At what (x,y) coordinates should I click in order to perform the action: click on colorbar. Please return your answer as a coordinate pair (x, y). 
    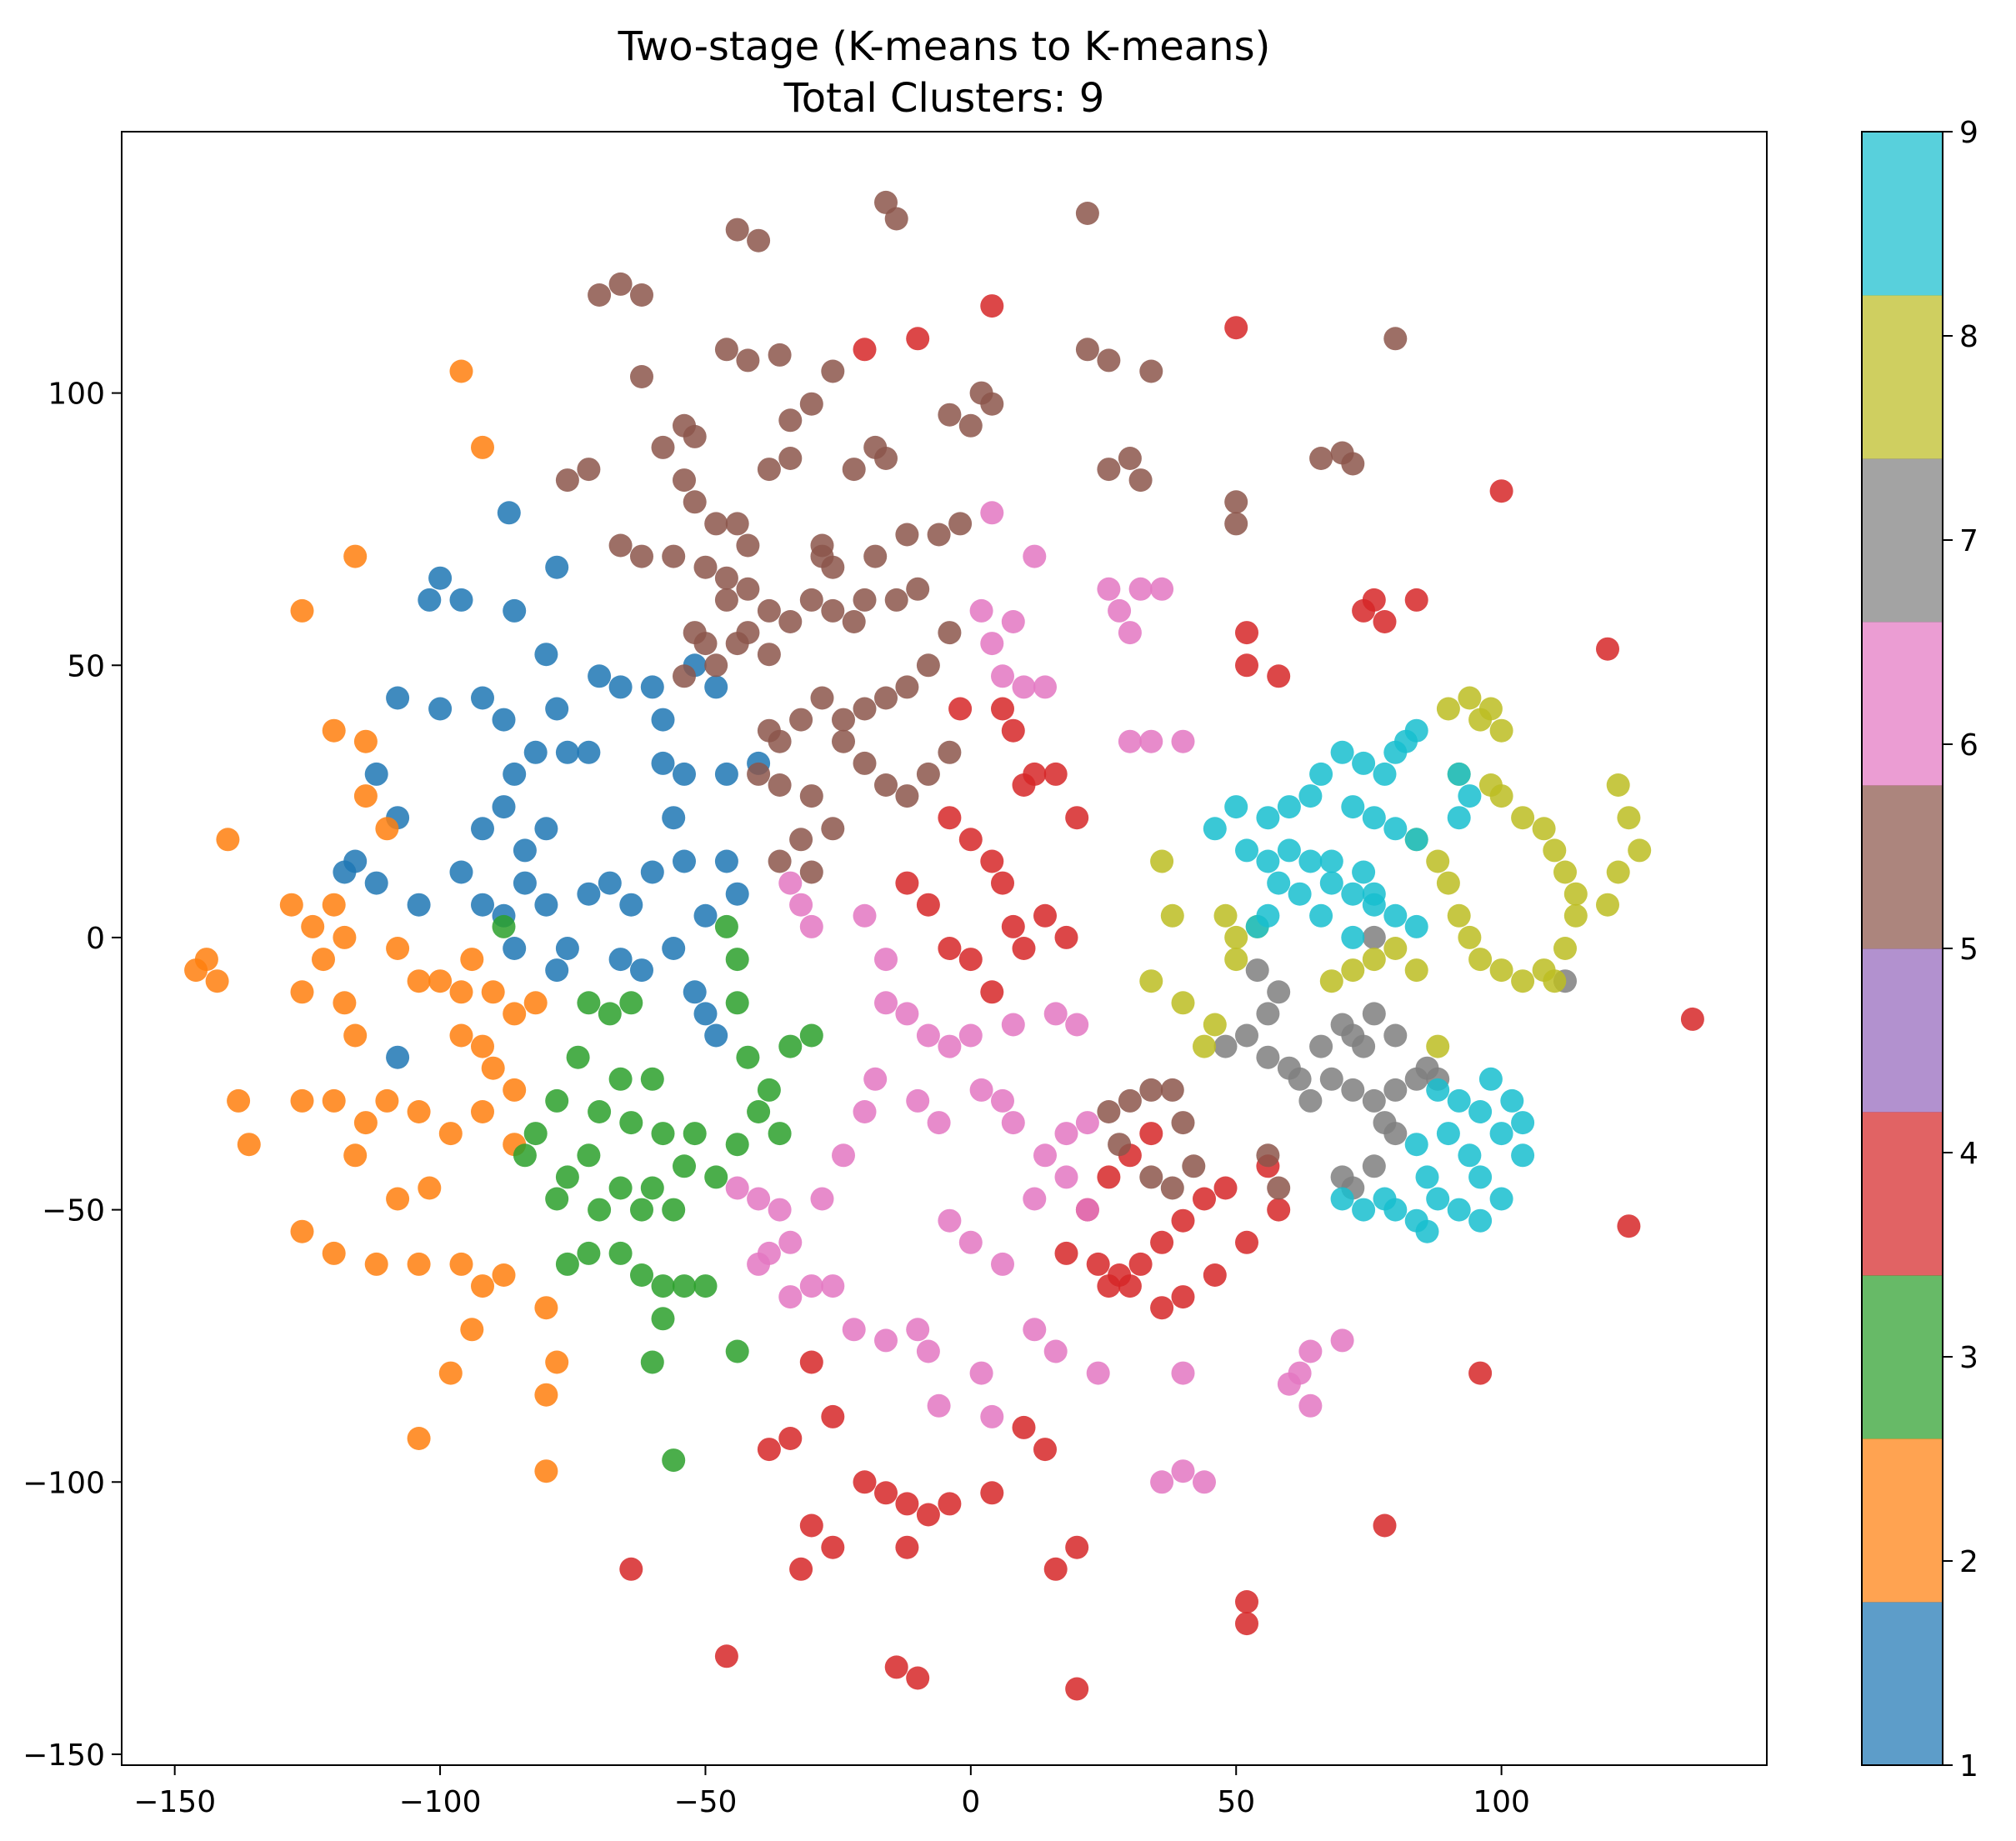
    Looking at the image, I should click on (1902, 948).